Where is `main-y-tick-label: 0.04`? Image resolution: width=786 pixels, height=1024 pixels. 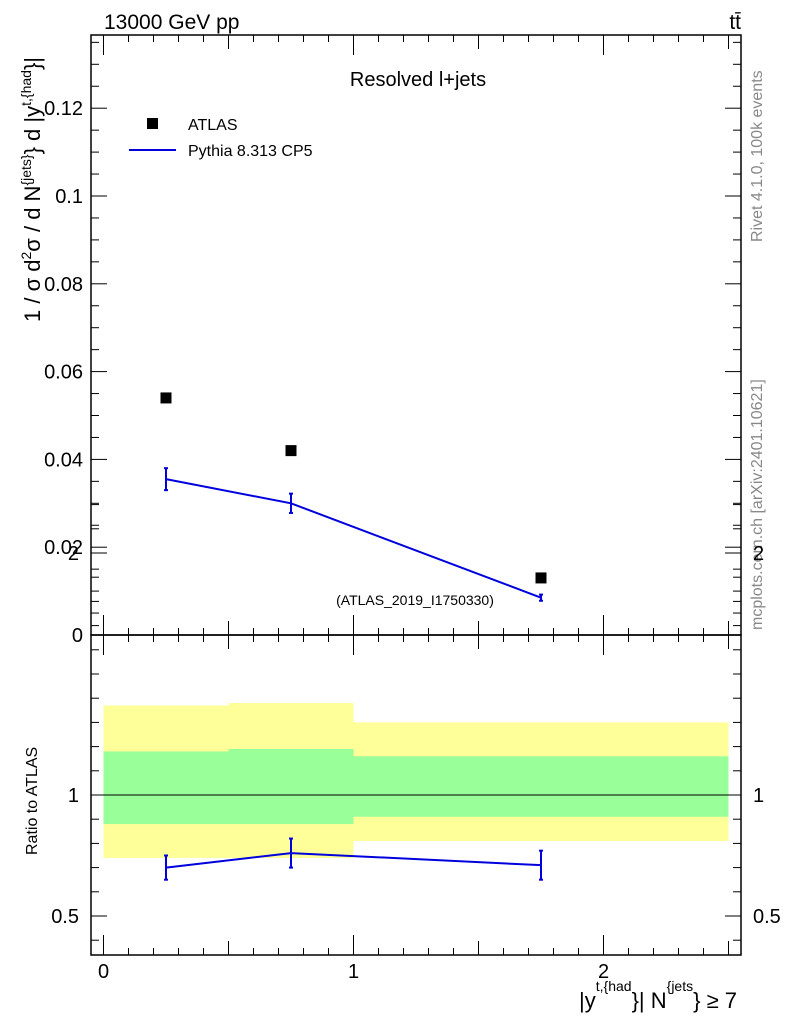 main-y-tick-label: 0.04 is located at coordinates (63, 460).